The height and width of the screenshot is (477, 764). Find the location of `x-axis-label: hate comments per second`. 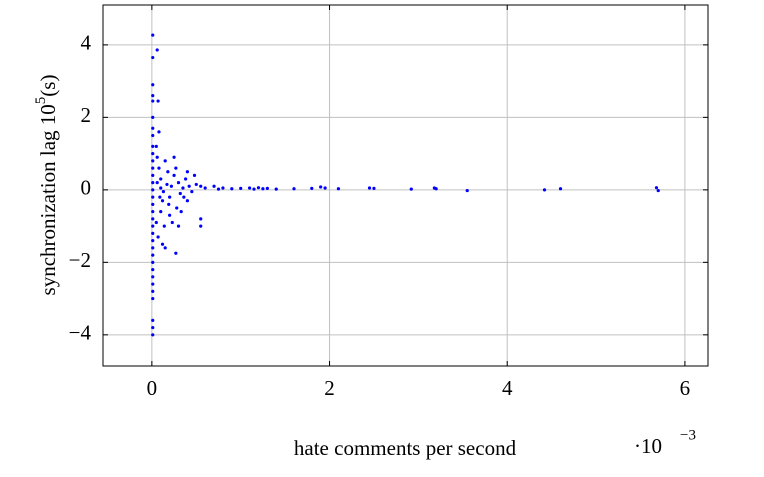

x-axis-label: hate comments per second is located at coordinates (405, 448).